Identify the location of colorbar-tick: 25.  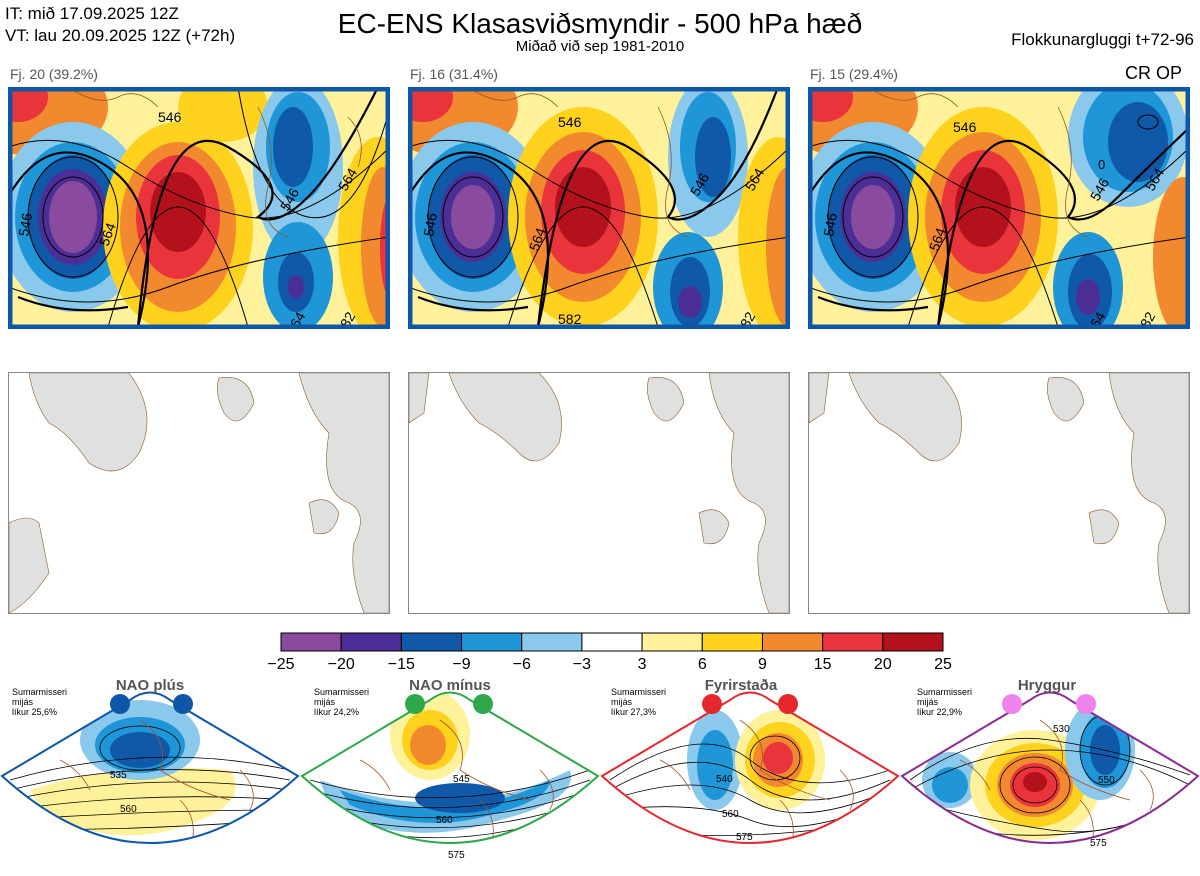
(943, 664).